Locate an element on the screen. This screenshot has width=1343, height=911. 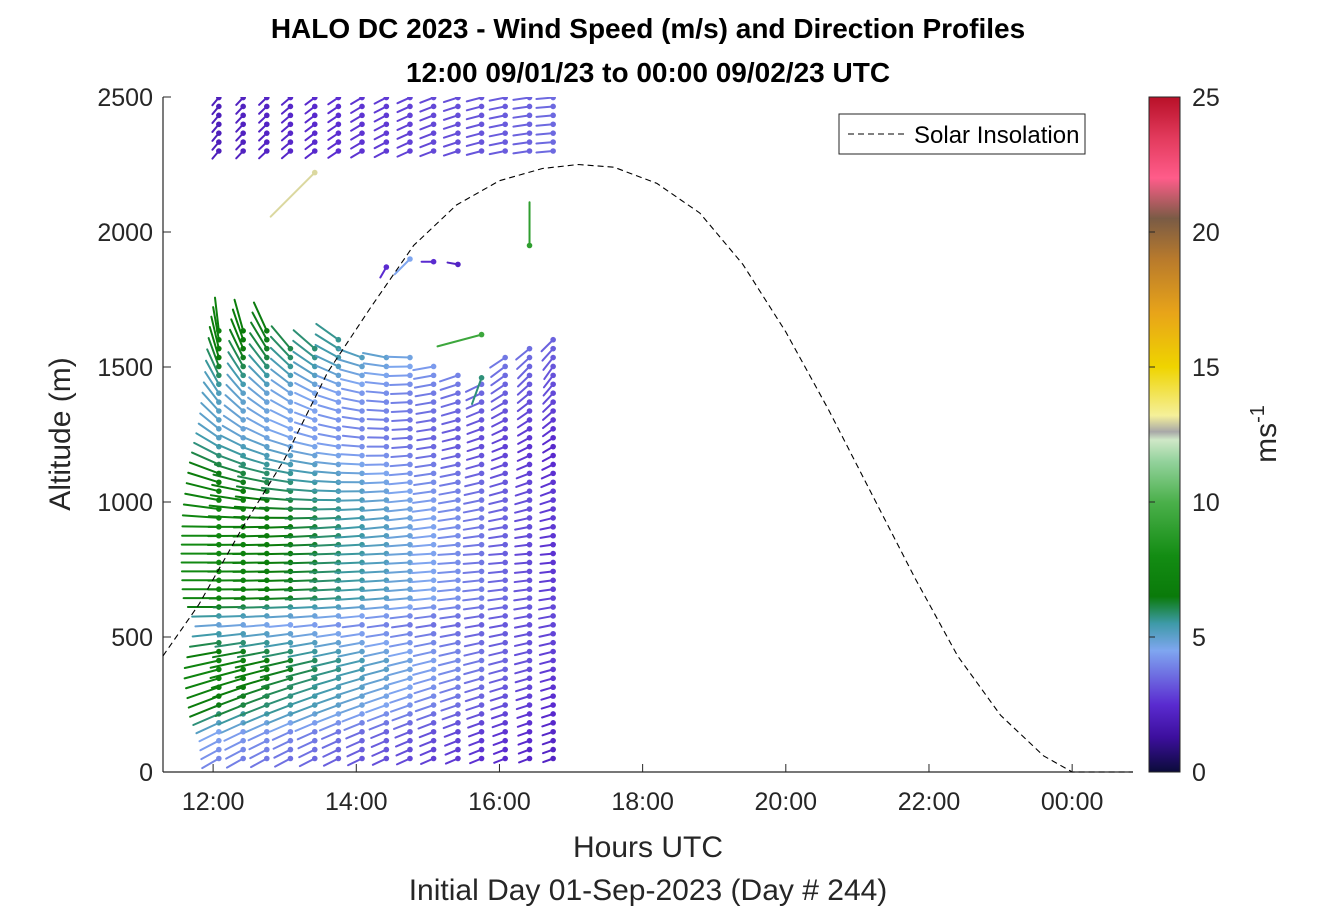
colorbar-tick-label: 0 is located at coordinates (1199, 773).